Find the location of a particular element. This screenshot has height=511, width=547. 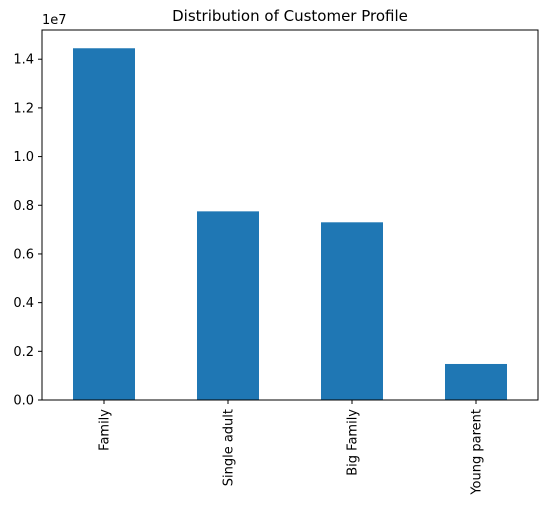

x-tick-label: Family is located at coordinates (105, 430).